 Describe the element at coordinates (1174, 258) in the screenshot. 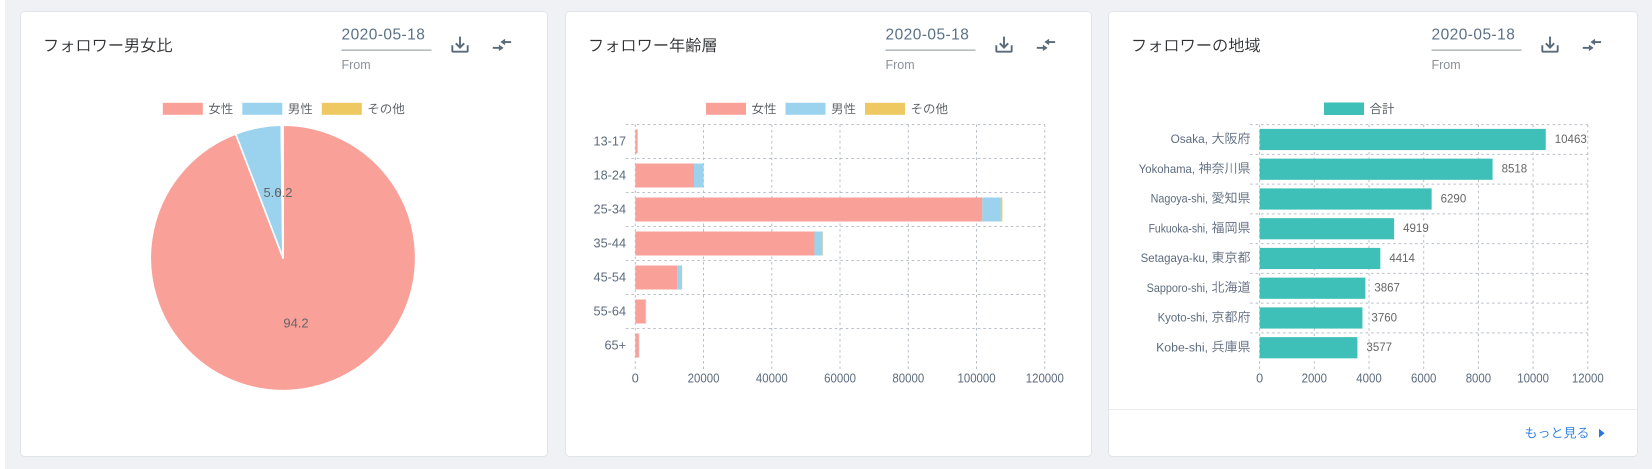

I see `svg-text: Setagaya-ku,` at that location.